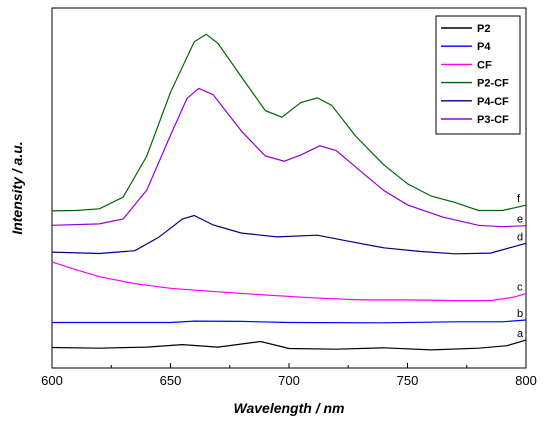  What do you see at coordinates (289, 234) in the screenshot?
I see `series-line-p4-cf` at bounding box center [289, 234].